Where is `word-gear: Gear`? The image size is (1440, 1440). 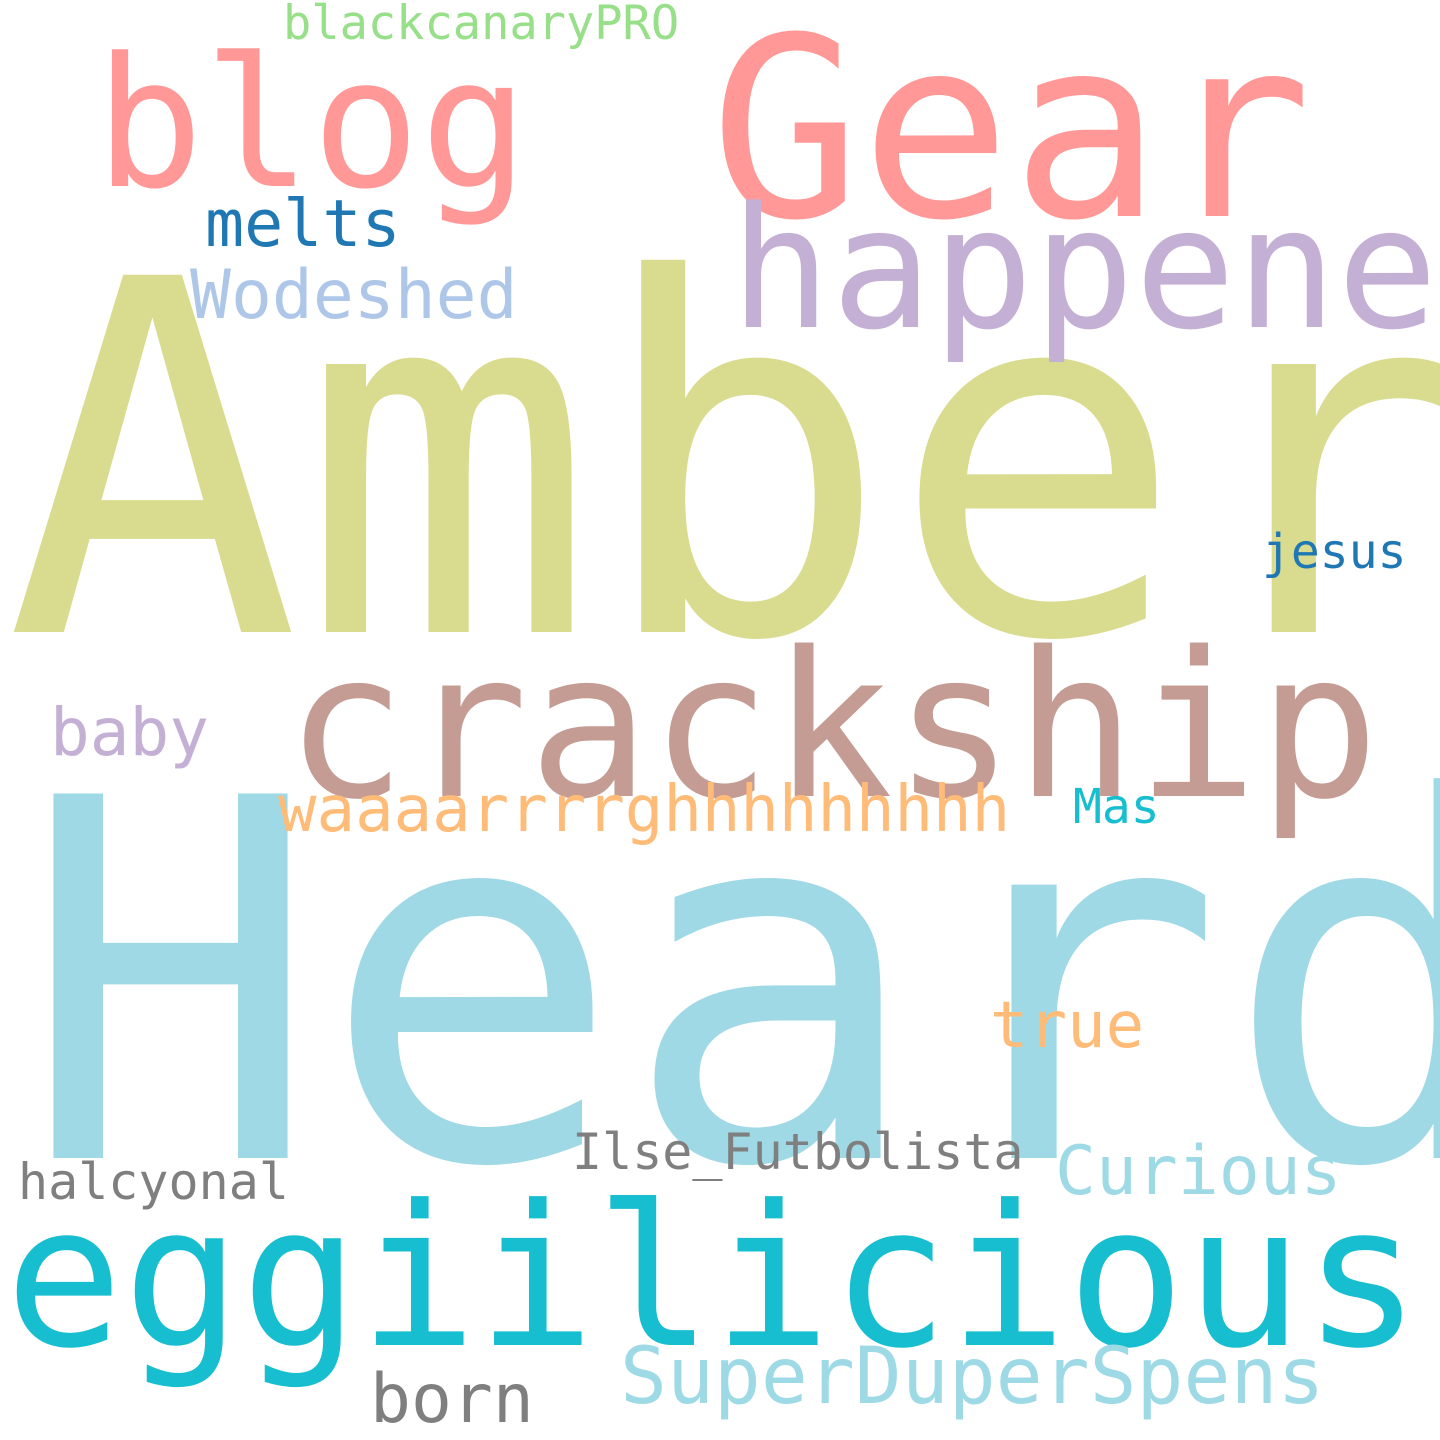 word-gear: Gear is located at coordinates (1011, 137).